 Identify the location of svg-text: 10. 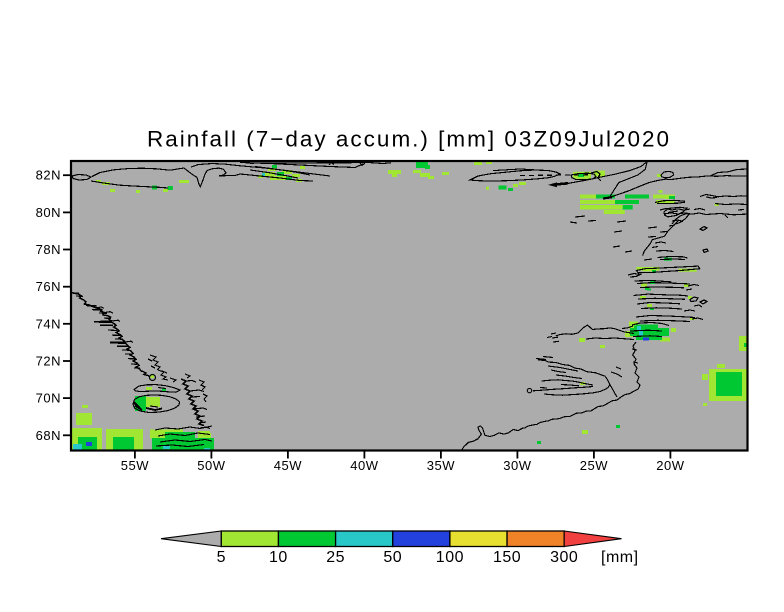
(278, 557).